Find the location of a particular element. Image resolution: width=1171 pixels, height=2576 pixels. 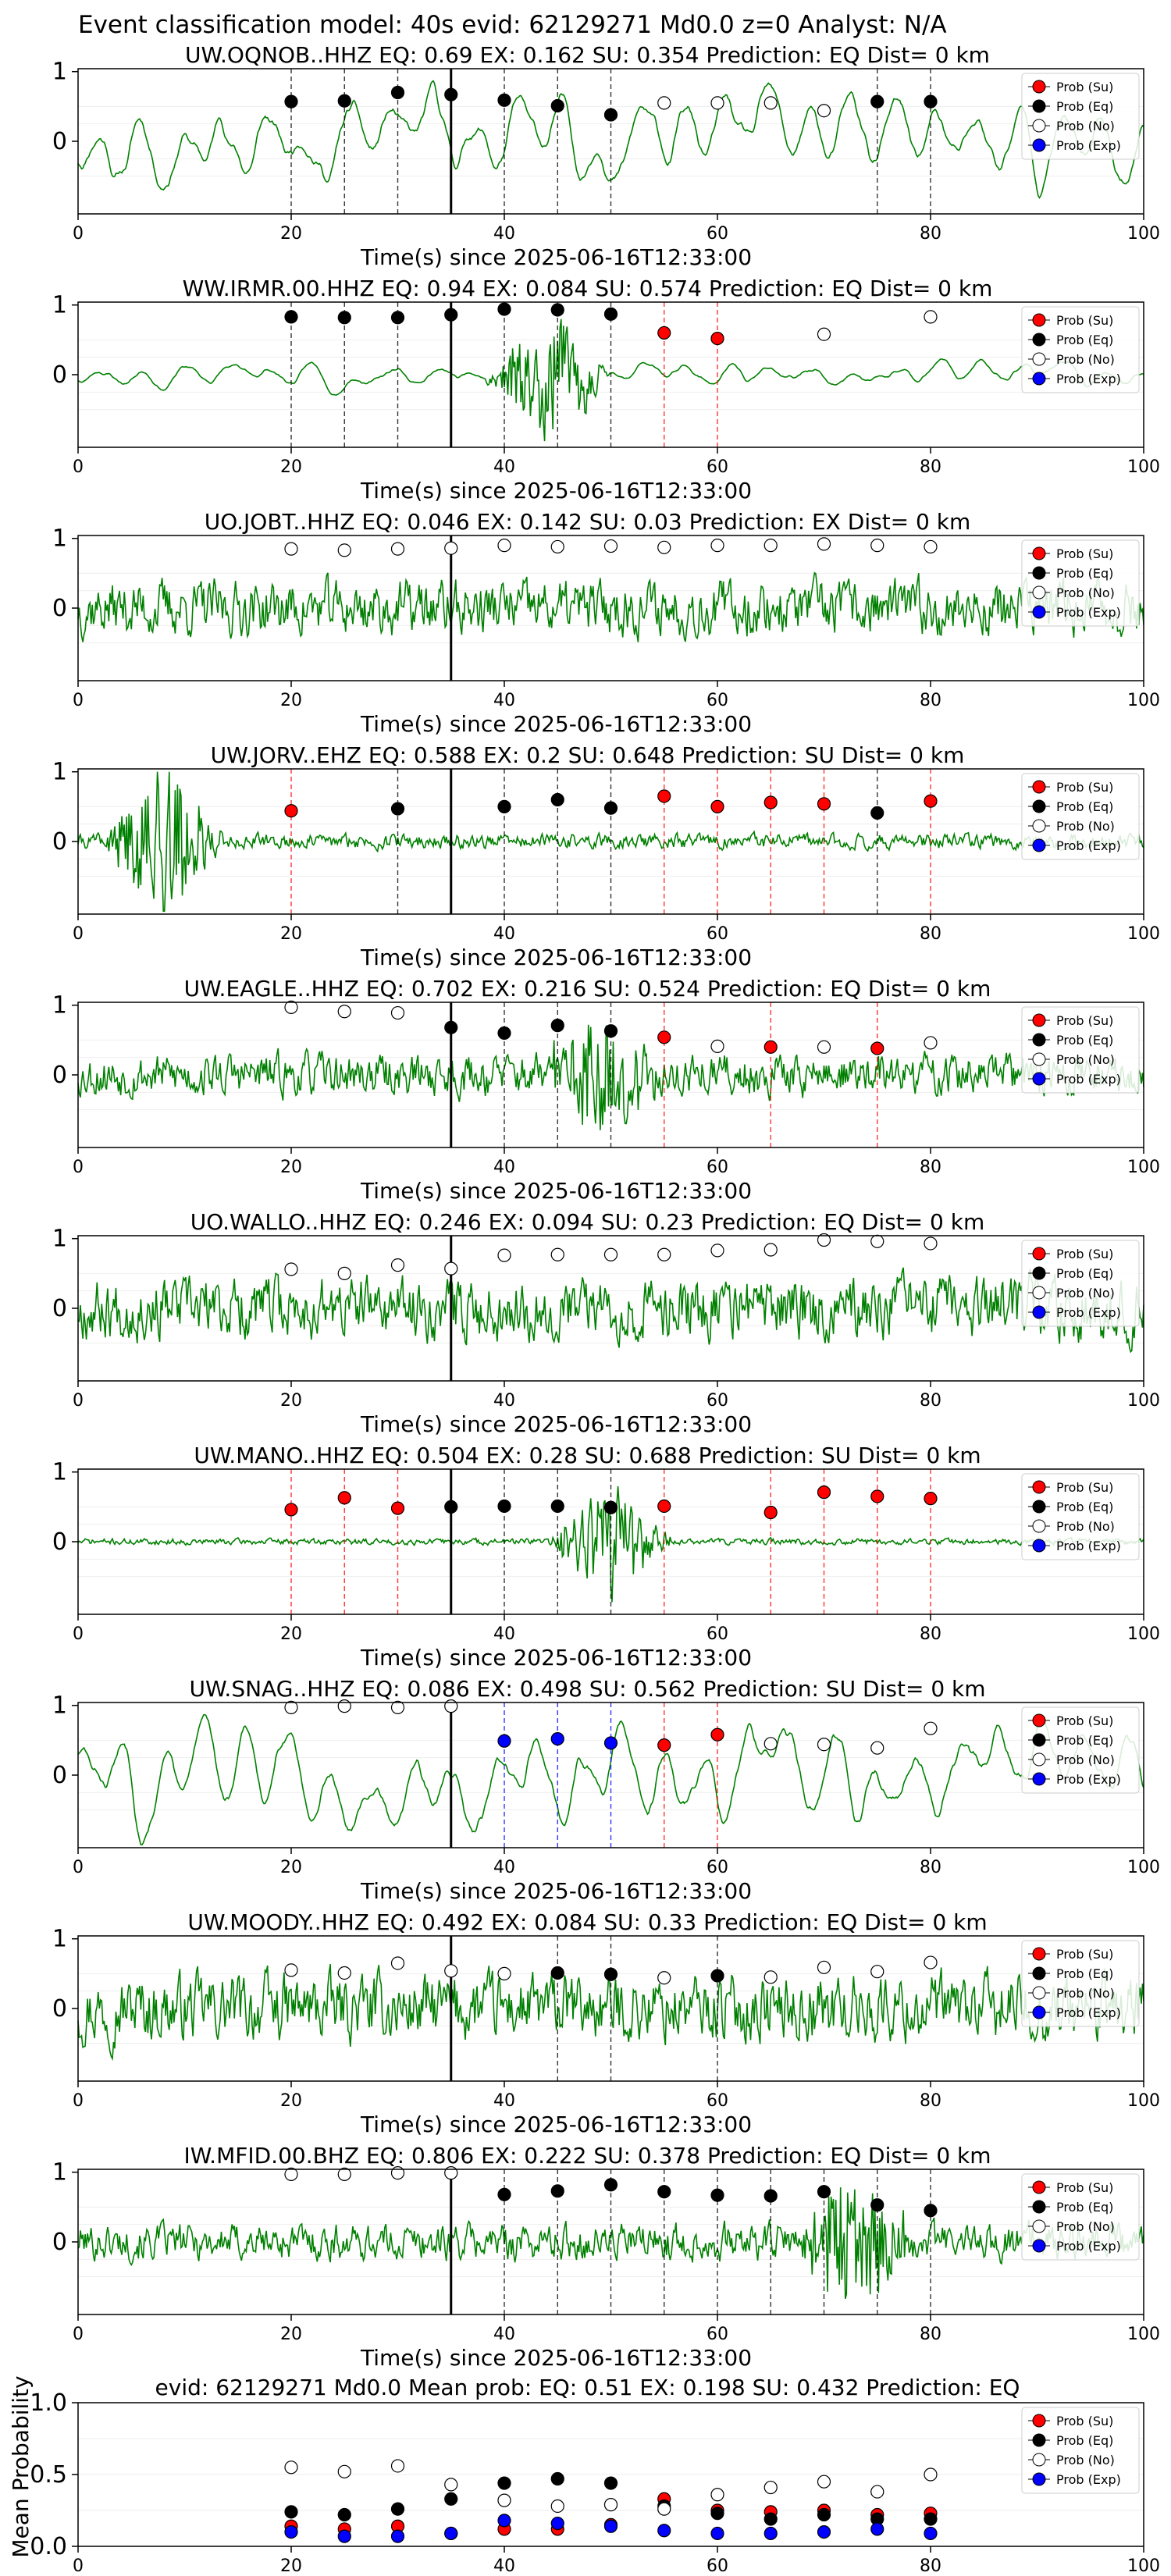

y-tick-label: 0.0 is located at coordinates (48, 2546).